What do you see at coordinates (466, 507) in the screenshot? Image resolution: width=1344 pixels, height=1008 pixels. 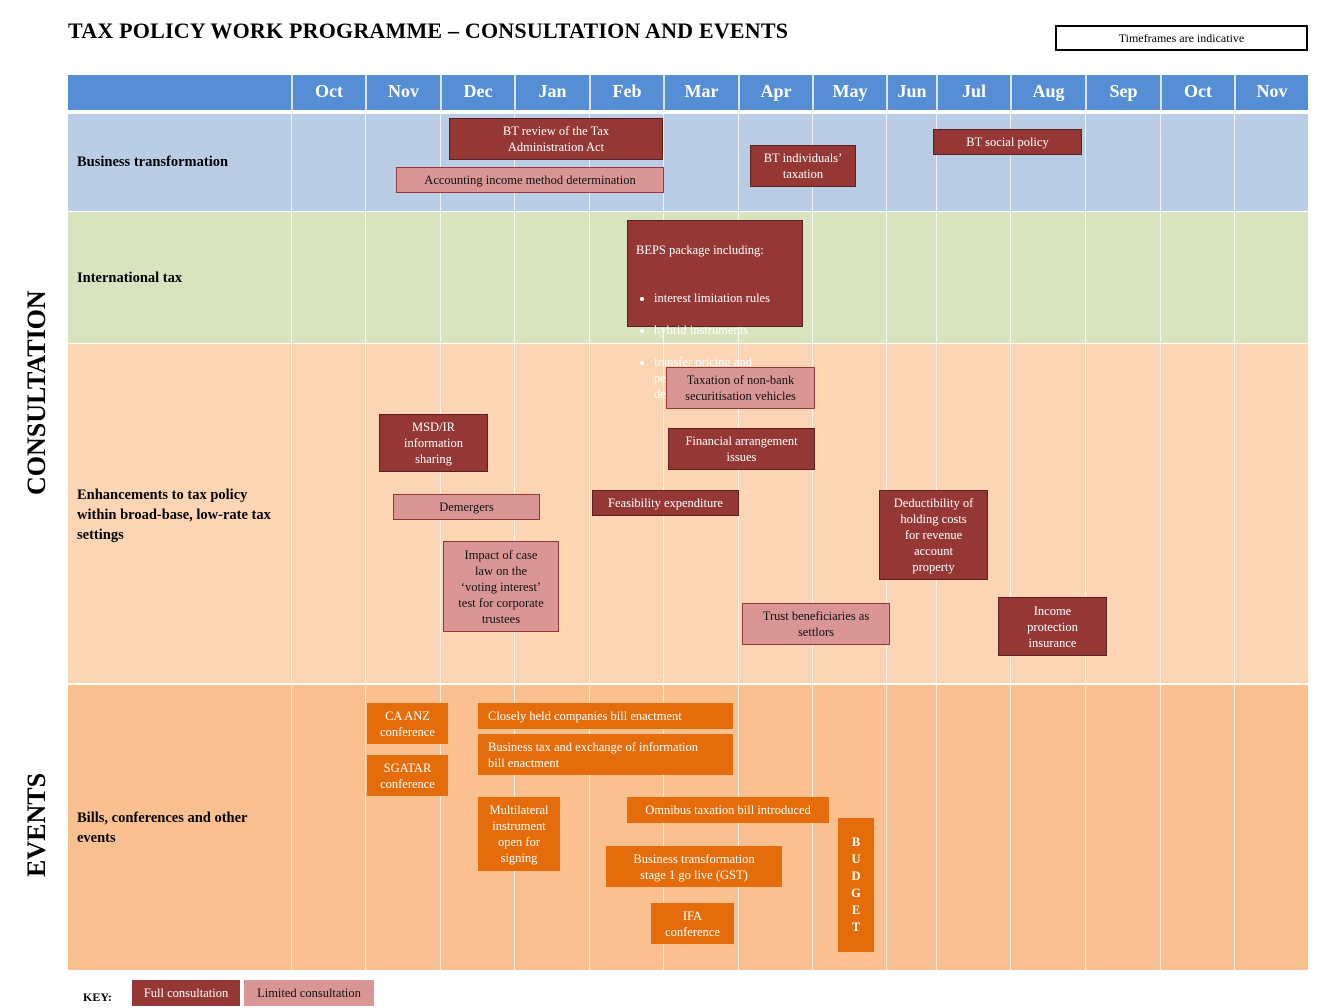 I see `item-demergers: Demergers` at bounding box center [466, 507].